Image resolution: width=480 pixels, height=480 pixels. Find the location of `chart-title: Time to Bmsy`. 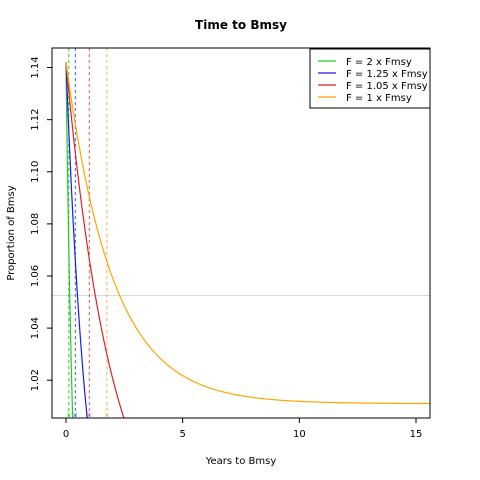

chart-title: Time to Bmsy is located at coordinates (241, 25).